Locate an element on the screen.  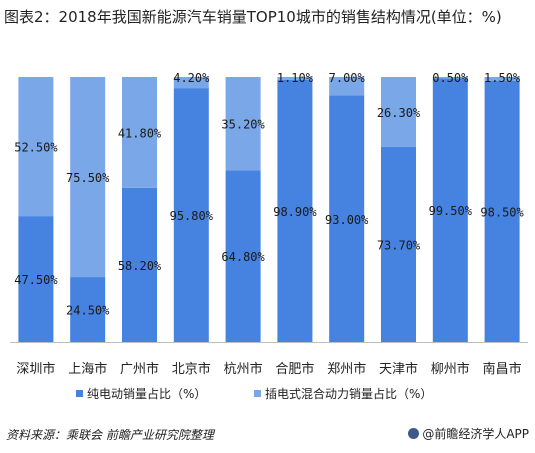
data-label: 41.80% is located at coordinates (140, 133).